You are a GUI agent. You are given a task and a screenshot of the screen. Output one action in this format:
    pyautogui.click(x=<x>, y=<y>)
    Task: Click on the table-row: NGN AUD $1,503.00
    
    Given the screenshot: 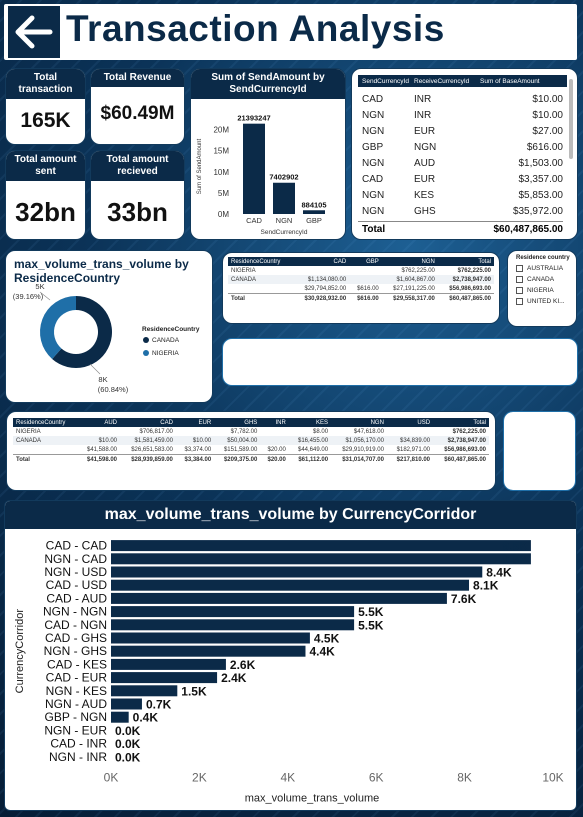 What is the action you would take?
    pyautogui.click(x=460, y=163)
    